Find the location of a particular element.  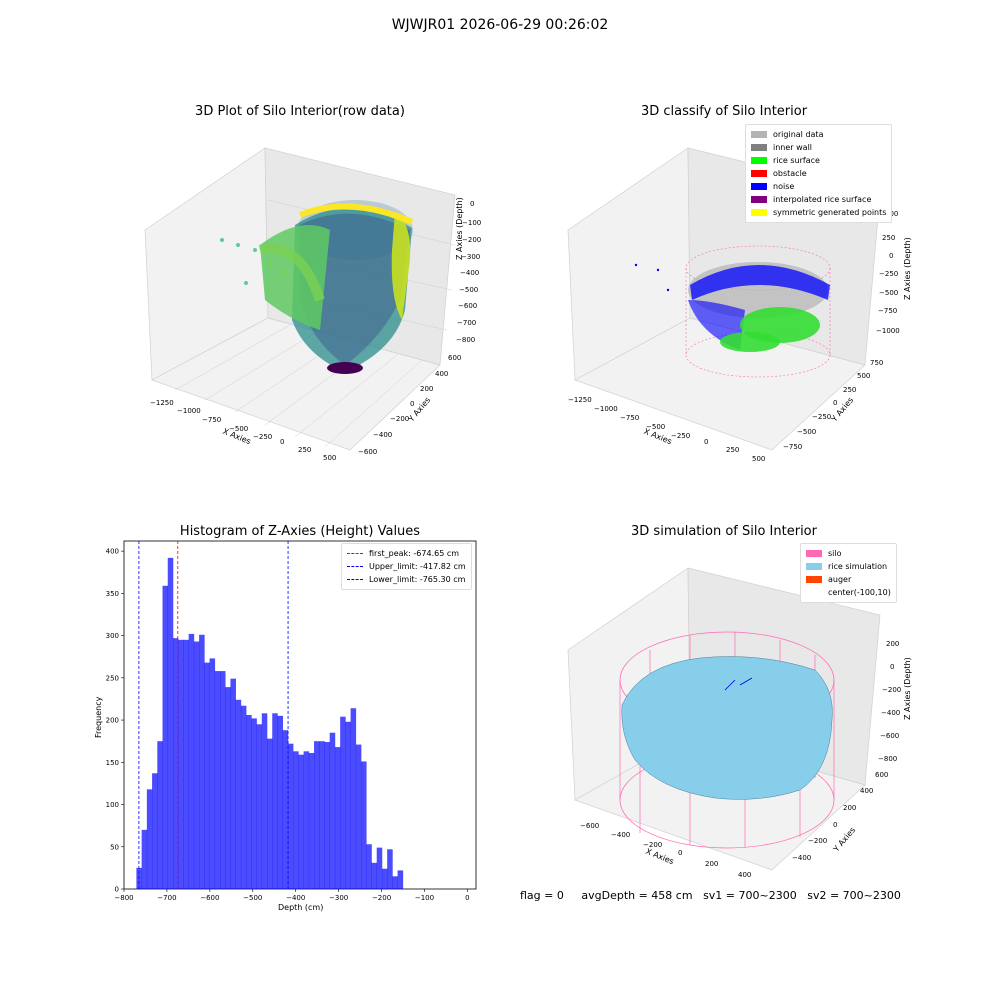

panel1-ytick: −600 is located at coordinates (367, 452).